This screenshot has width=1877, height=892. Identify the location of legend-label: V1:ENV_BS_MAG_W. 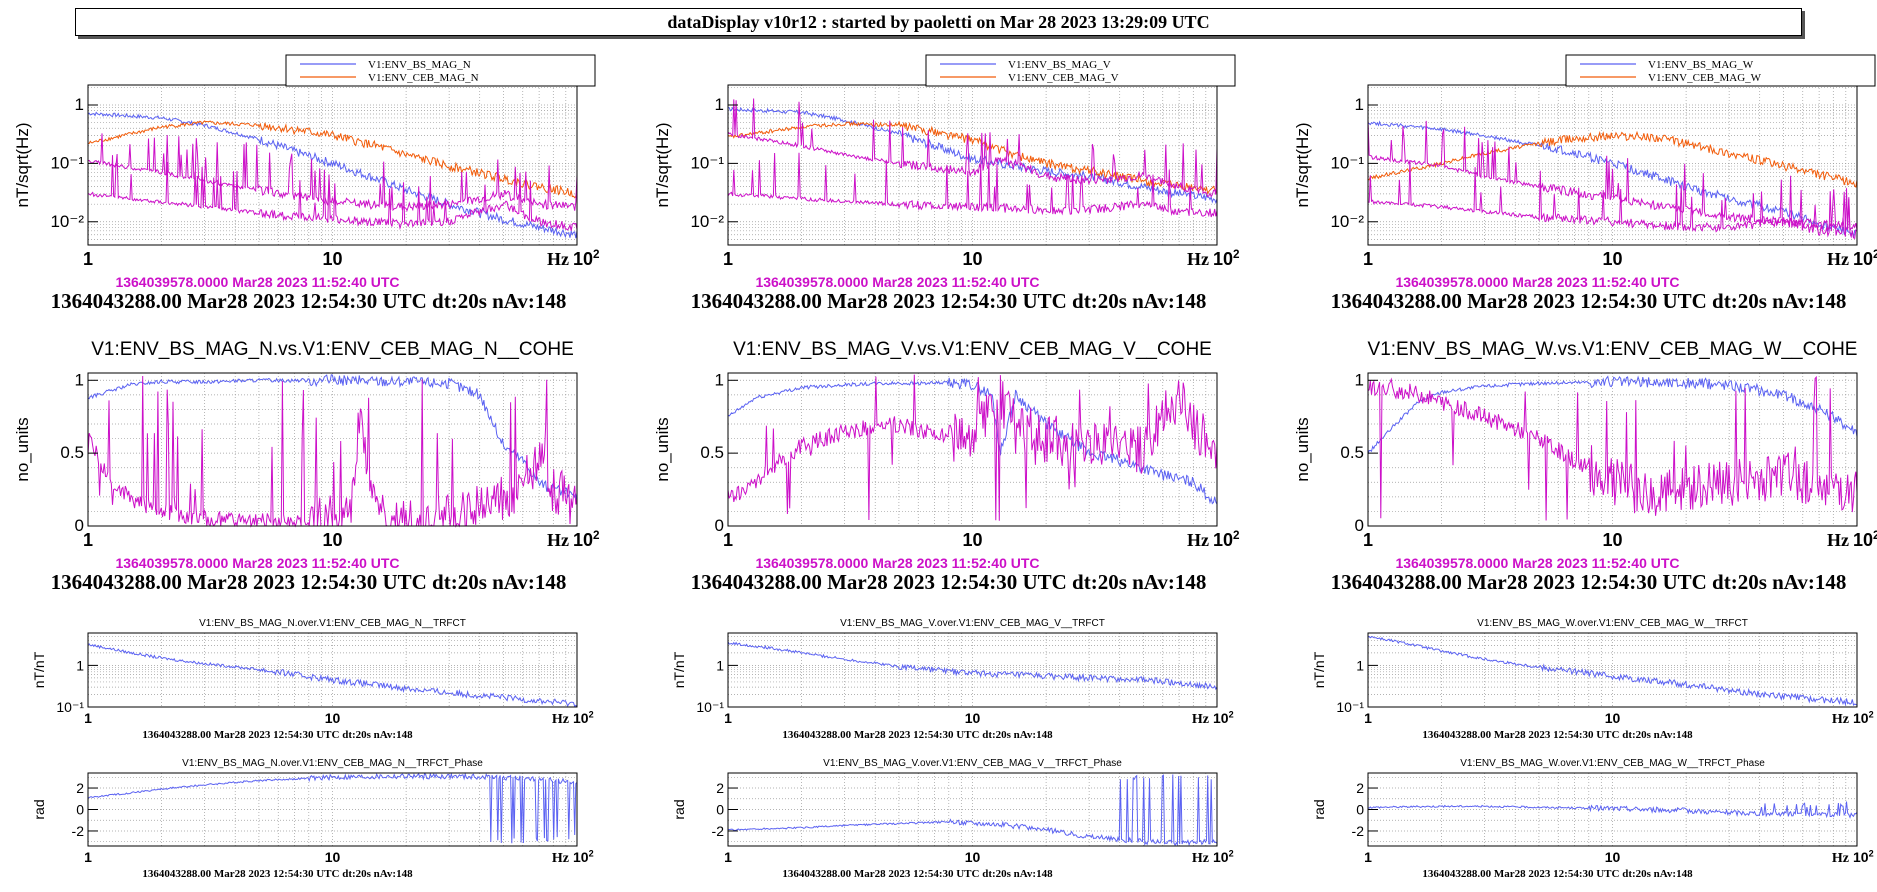
(1701, 65).